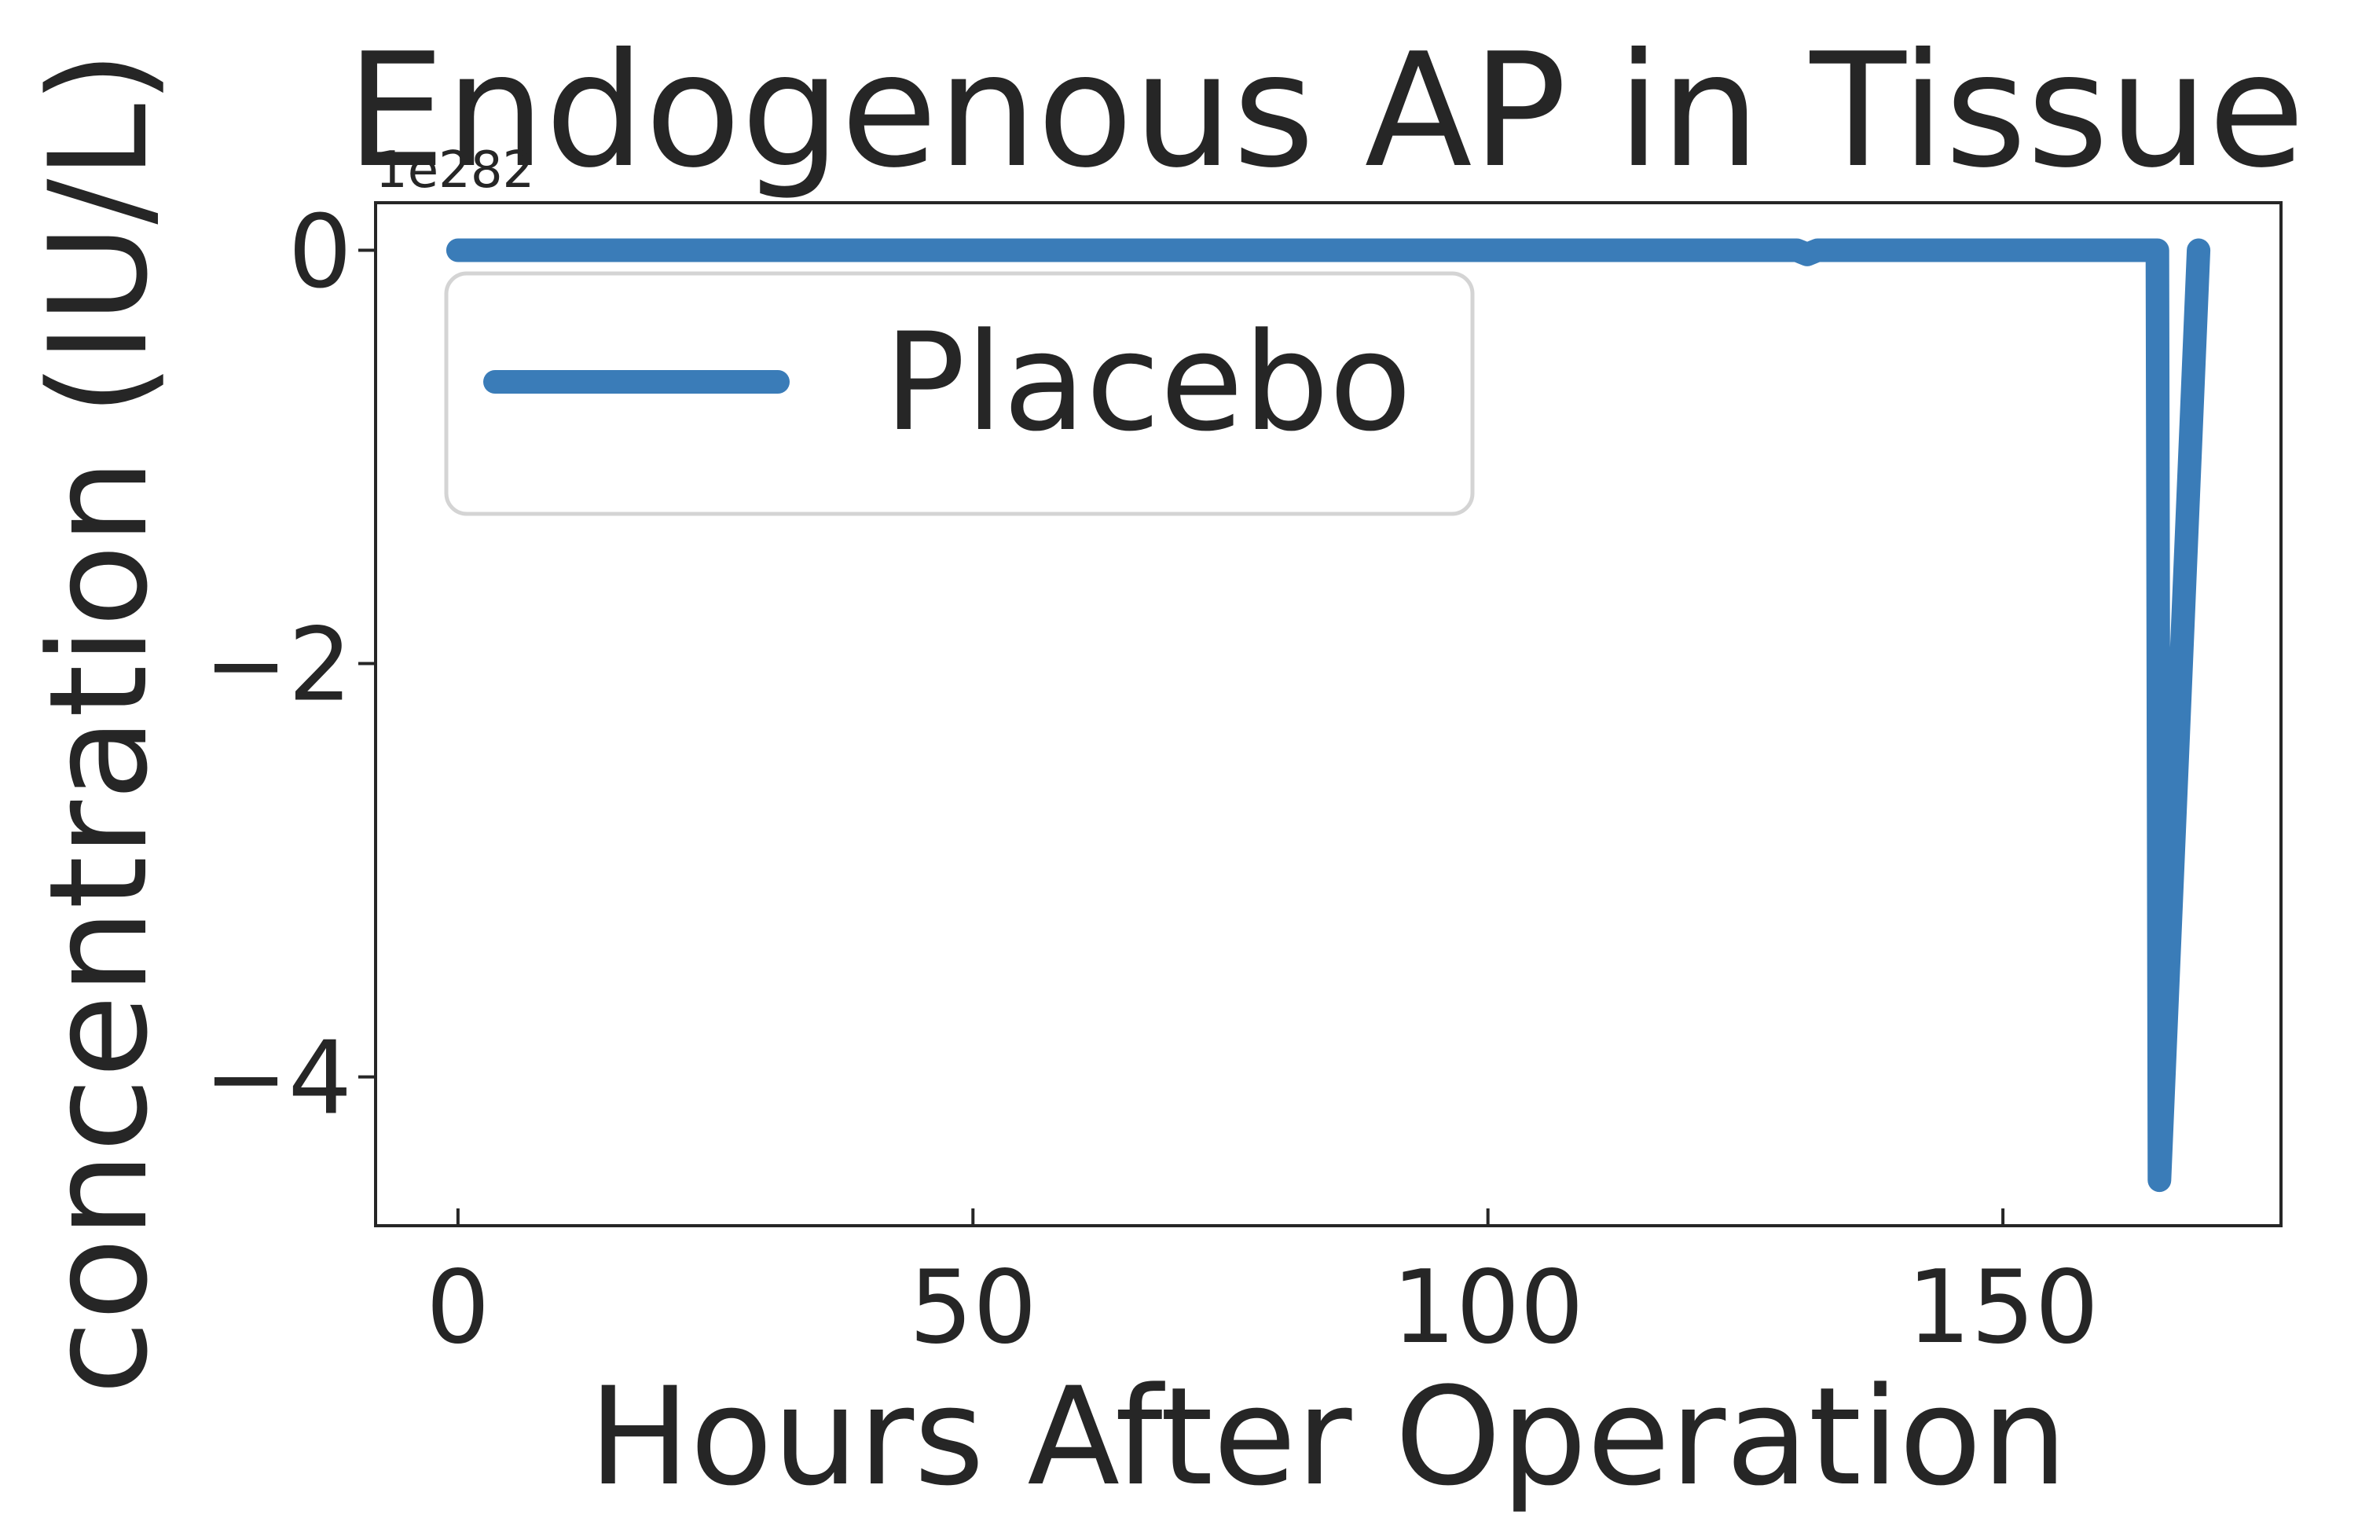 This screenshot has height=1540, width=2380. What do you see at coordinates (278, 665) in the screenshot?
I see `y-tick-label: −2` at bounding box center [278, 665].